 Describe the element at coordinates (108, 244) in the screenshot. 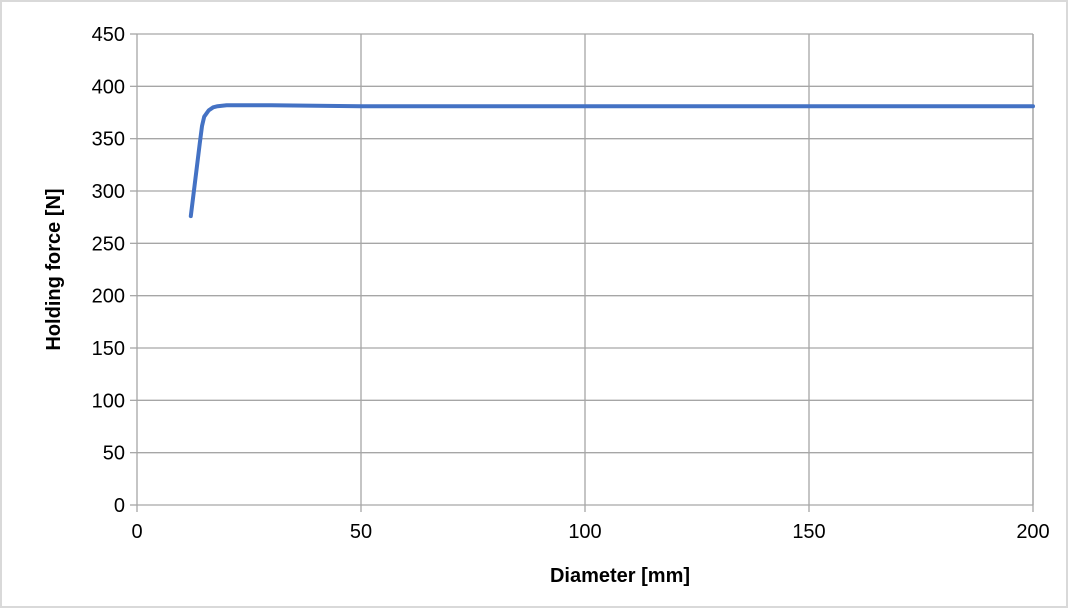

I see `y-tick-label: 250` at that location.